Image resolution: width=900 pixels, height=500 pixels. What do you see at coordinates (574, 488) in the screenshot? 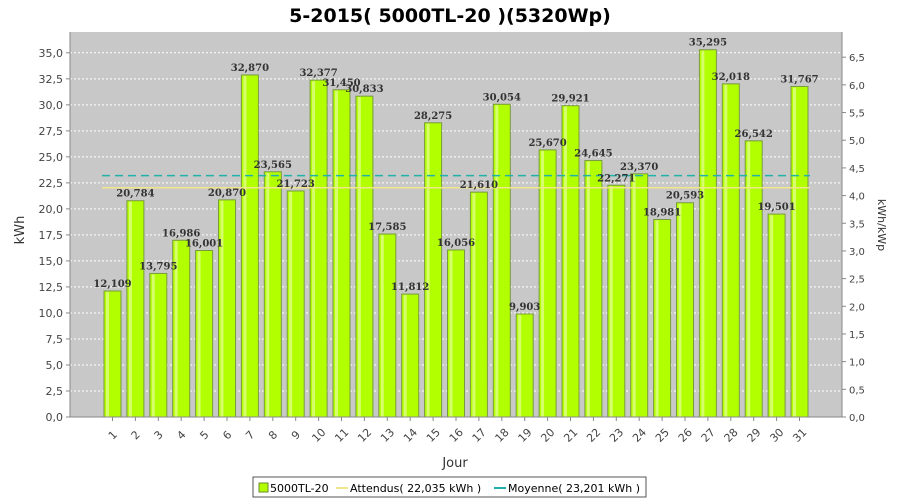
I see `legend-item-moyenne: Moyenne( 23,201 kWh )` at bounding box center [574, 488].